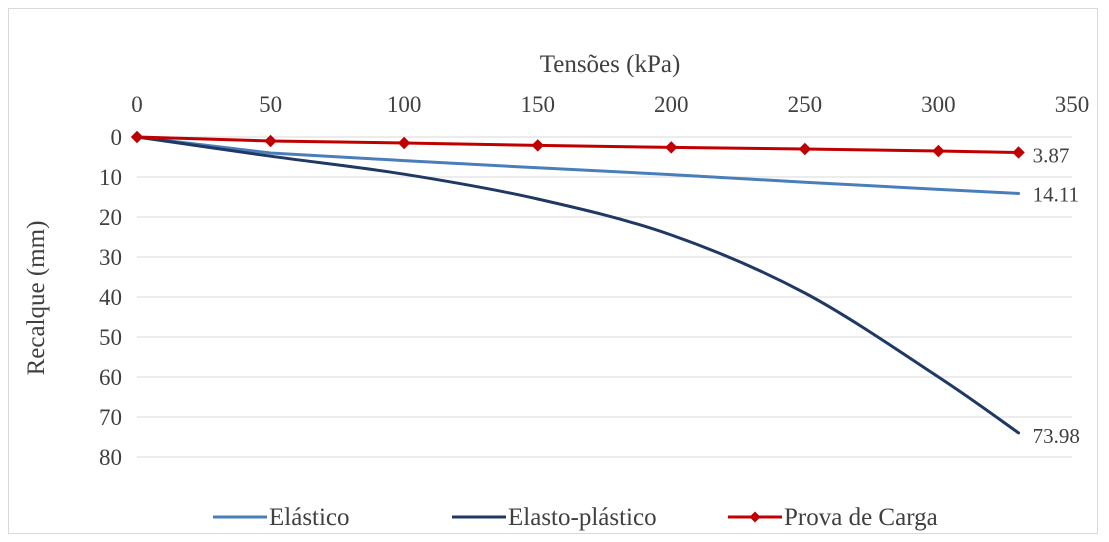 This screenshot has height=542, width=1109. I want to click on x-tick-label: 300, so click(938, 104).